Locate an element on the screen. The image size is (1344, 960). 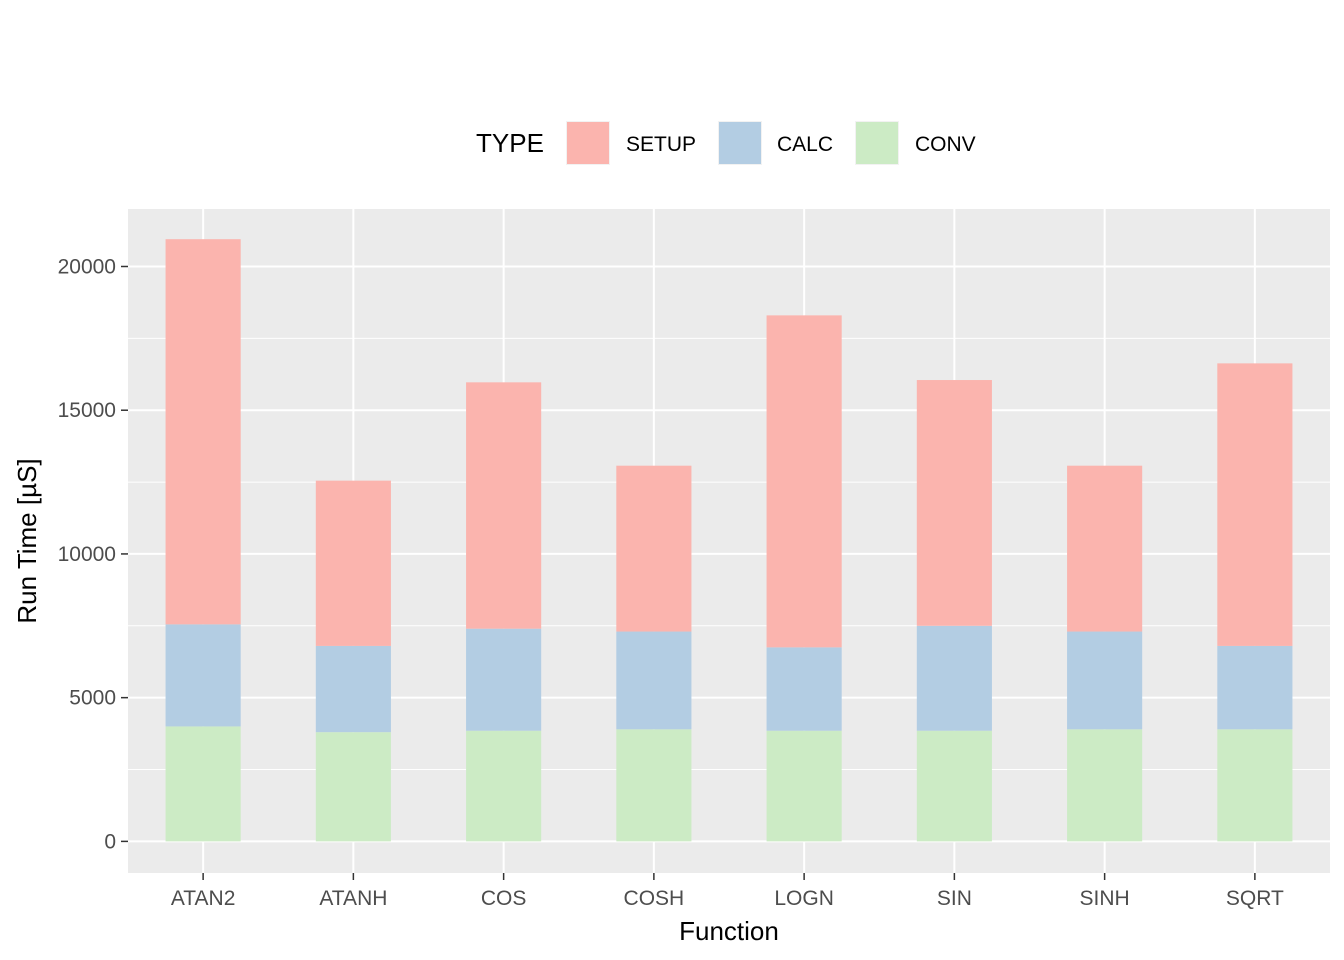
bar-calc-sin is located at coordinates (954, 678).